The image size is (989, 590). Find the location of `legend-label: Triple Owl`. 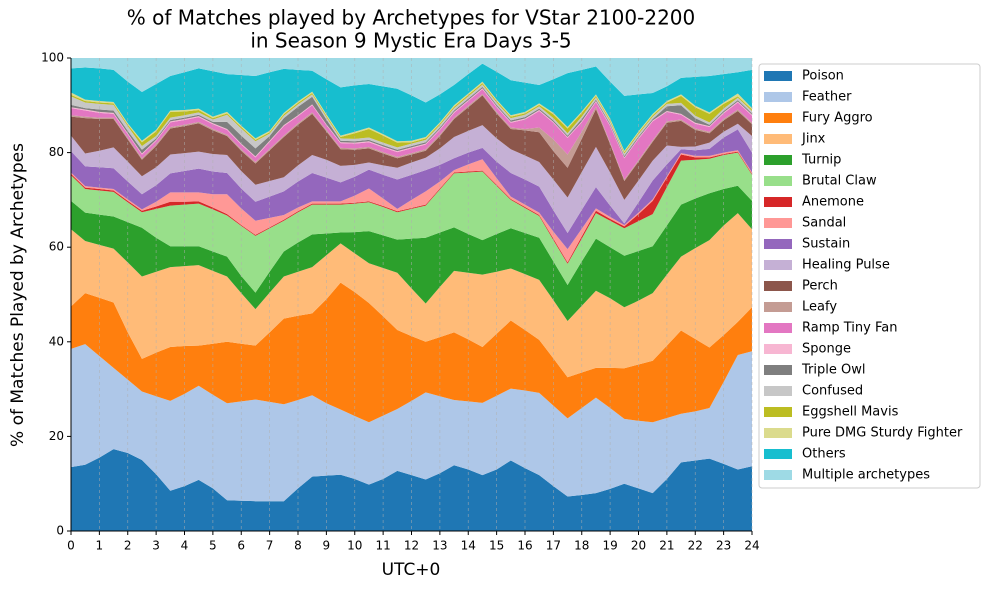

legend-label: Triple Owl is located at coordinates (833, 370).